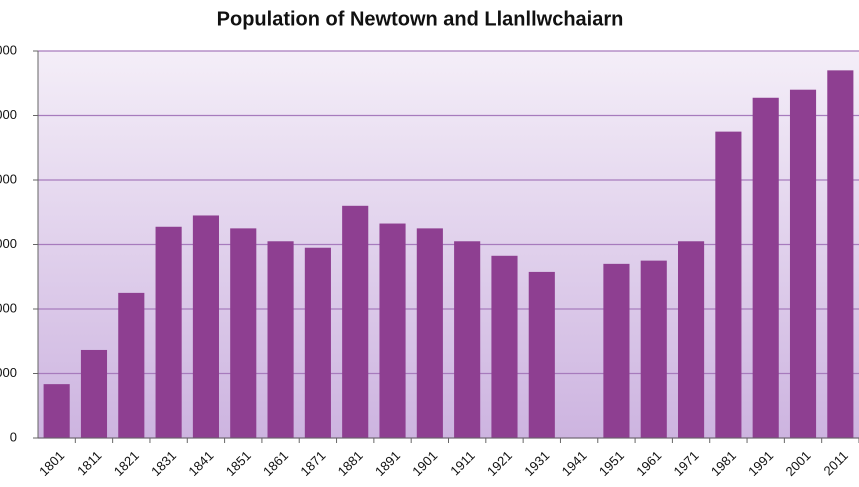  I want to click on x-tick-label: 1831, so click(163, 463).